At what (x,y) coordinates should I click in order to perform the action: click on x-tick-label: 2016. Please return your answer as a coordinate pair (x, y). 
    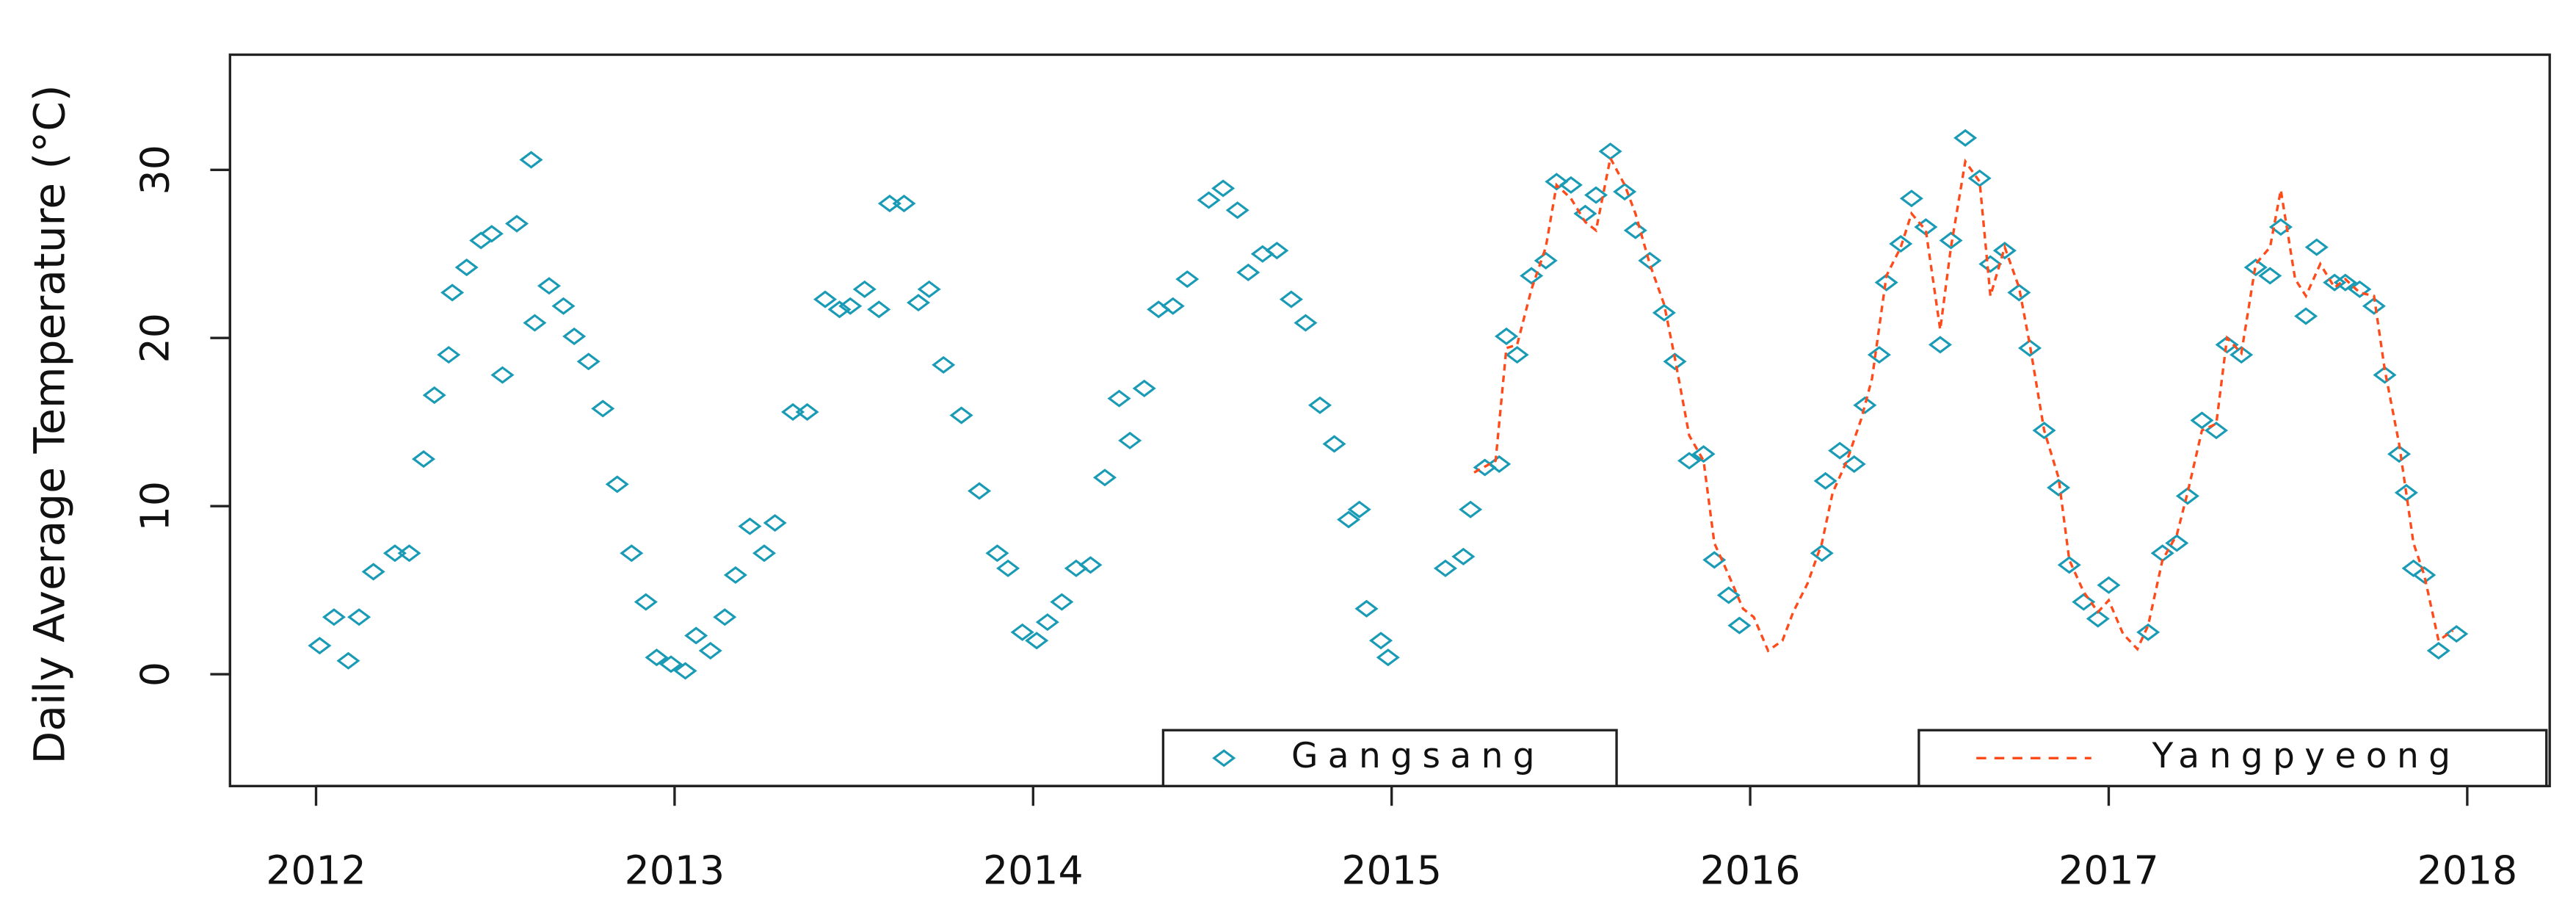
    Looking at the image, I should click on (1751, 870).